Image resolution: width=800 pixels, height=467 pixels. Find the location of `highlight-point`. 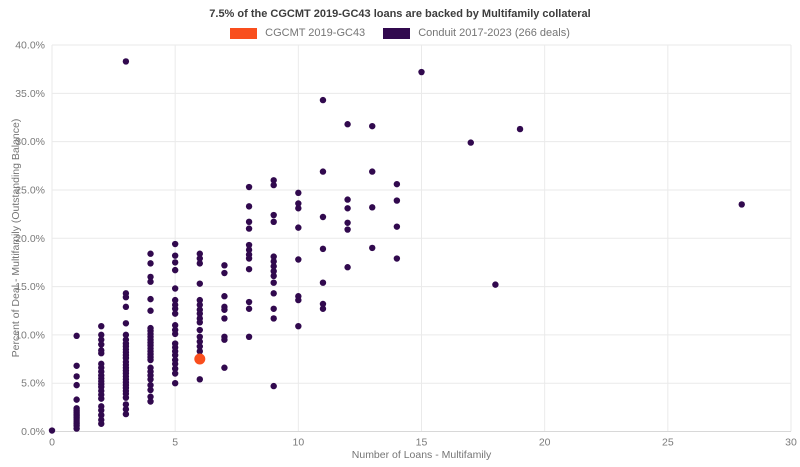

highlight-point is located at coordinates (200, 359).